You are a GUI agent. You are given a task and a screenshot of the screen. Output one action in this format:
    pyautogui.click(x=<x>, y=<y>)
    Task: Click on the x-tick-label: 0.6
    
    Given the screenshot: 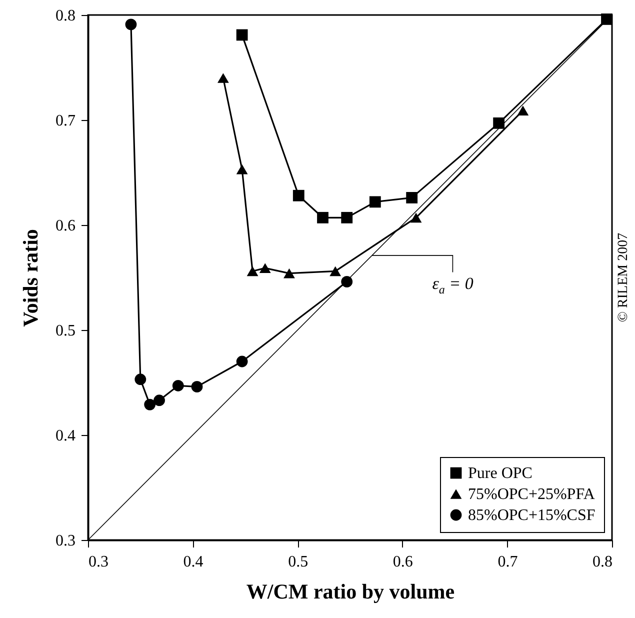 What is the action you would take?
    pyautogui.click(x=402, y=562)
    